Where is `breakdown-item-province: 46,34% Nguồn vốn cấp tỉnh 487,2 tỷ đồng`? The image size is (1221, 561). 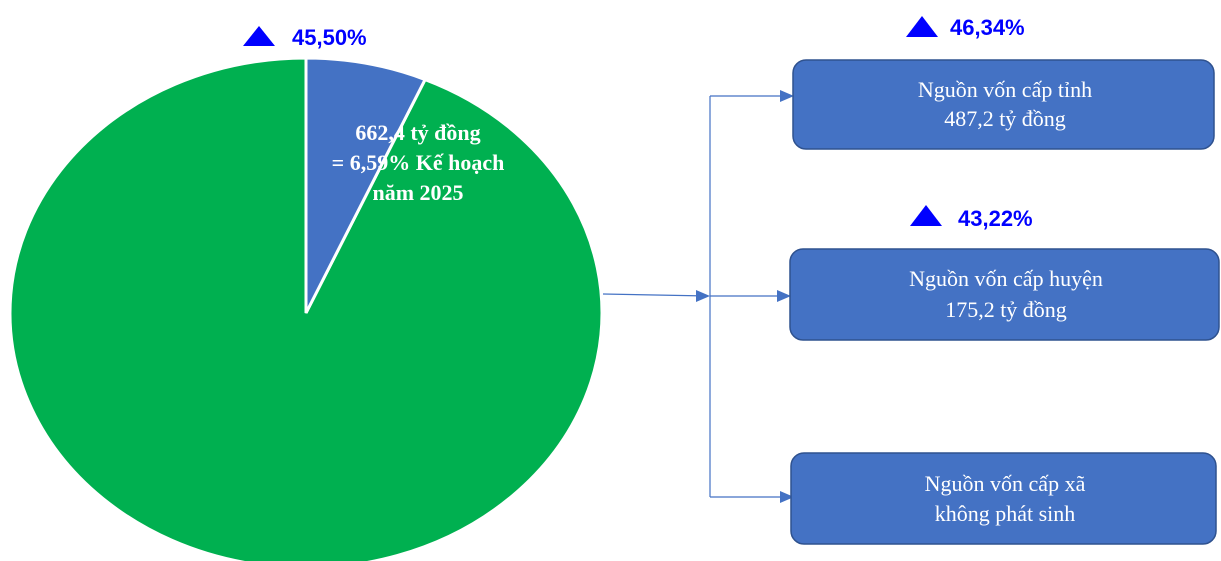 breakdown-item-province: 46,34% Nguồn vốn cấp tỉnh 487,2 tỷ đồng is located at coordinates (1003, 82).